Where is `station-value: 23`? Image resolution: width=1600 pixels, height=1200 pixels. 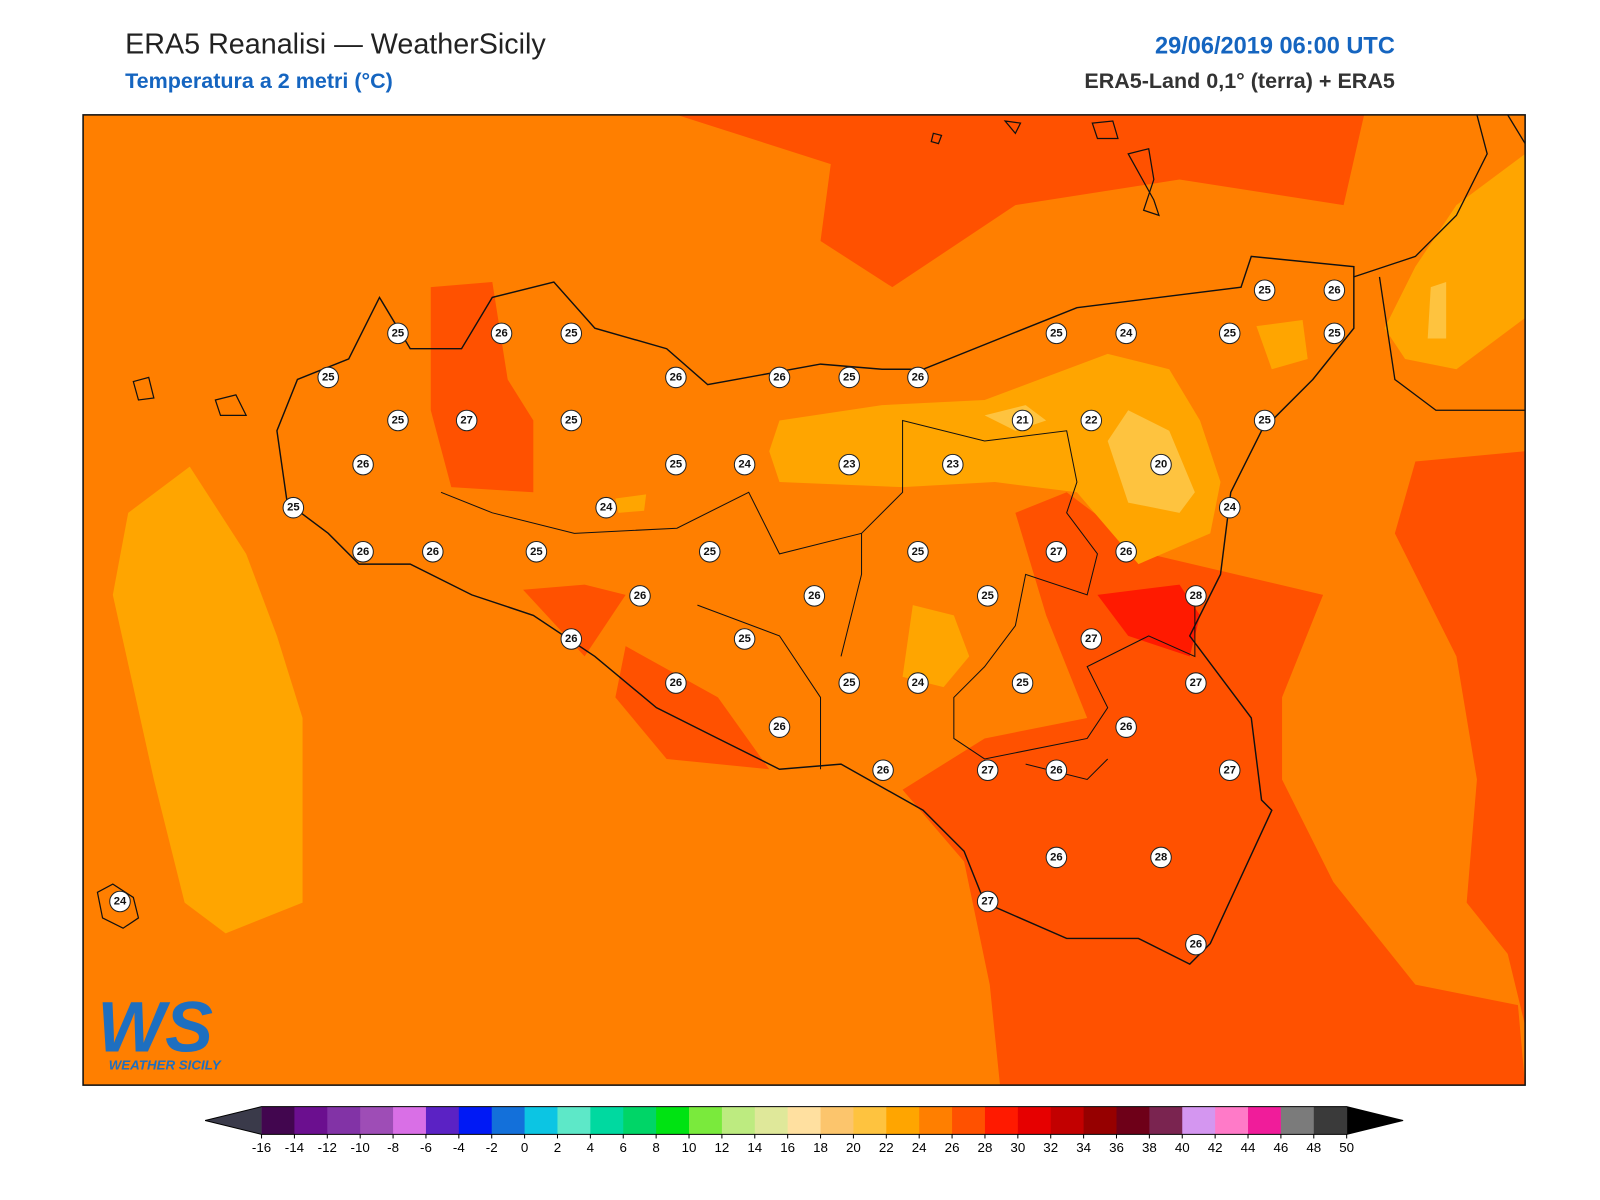
station-value: 23 is located at coordinates (953, 465).